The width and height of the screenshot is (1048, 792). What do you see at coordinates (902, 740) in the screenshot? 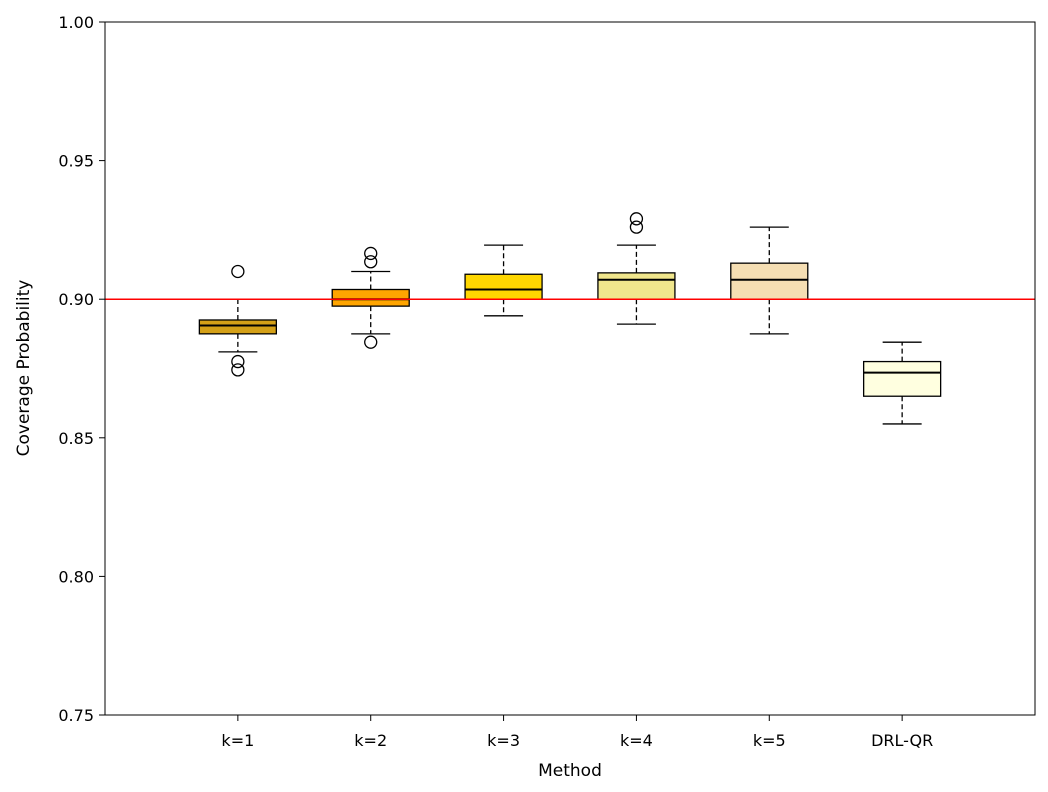
I see `x-tick-label-5: DRL-QR` at bounding box center [902, 740].